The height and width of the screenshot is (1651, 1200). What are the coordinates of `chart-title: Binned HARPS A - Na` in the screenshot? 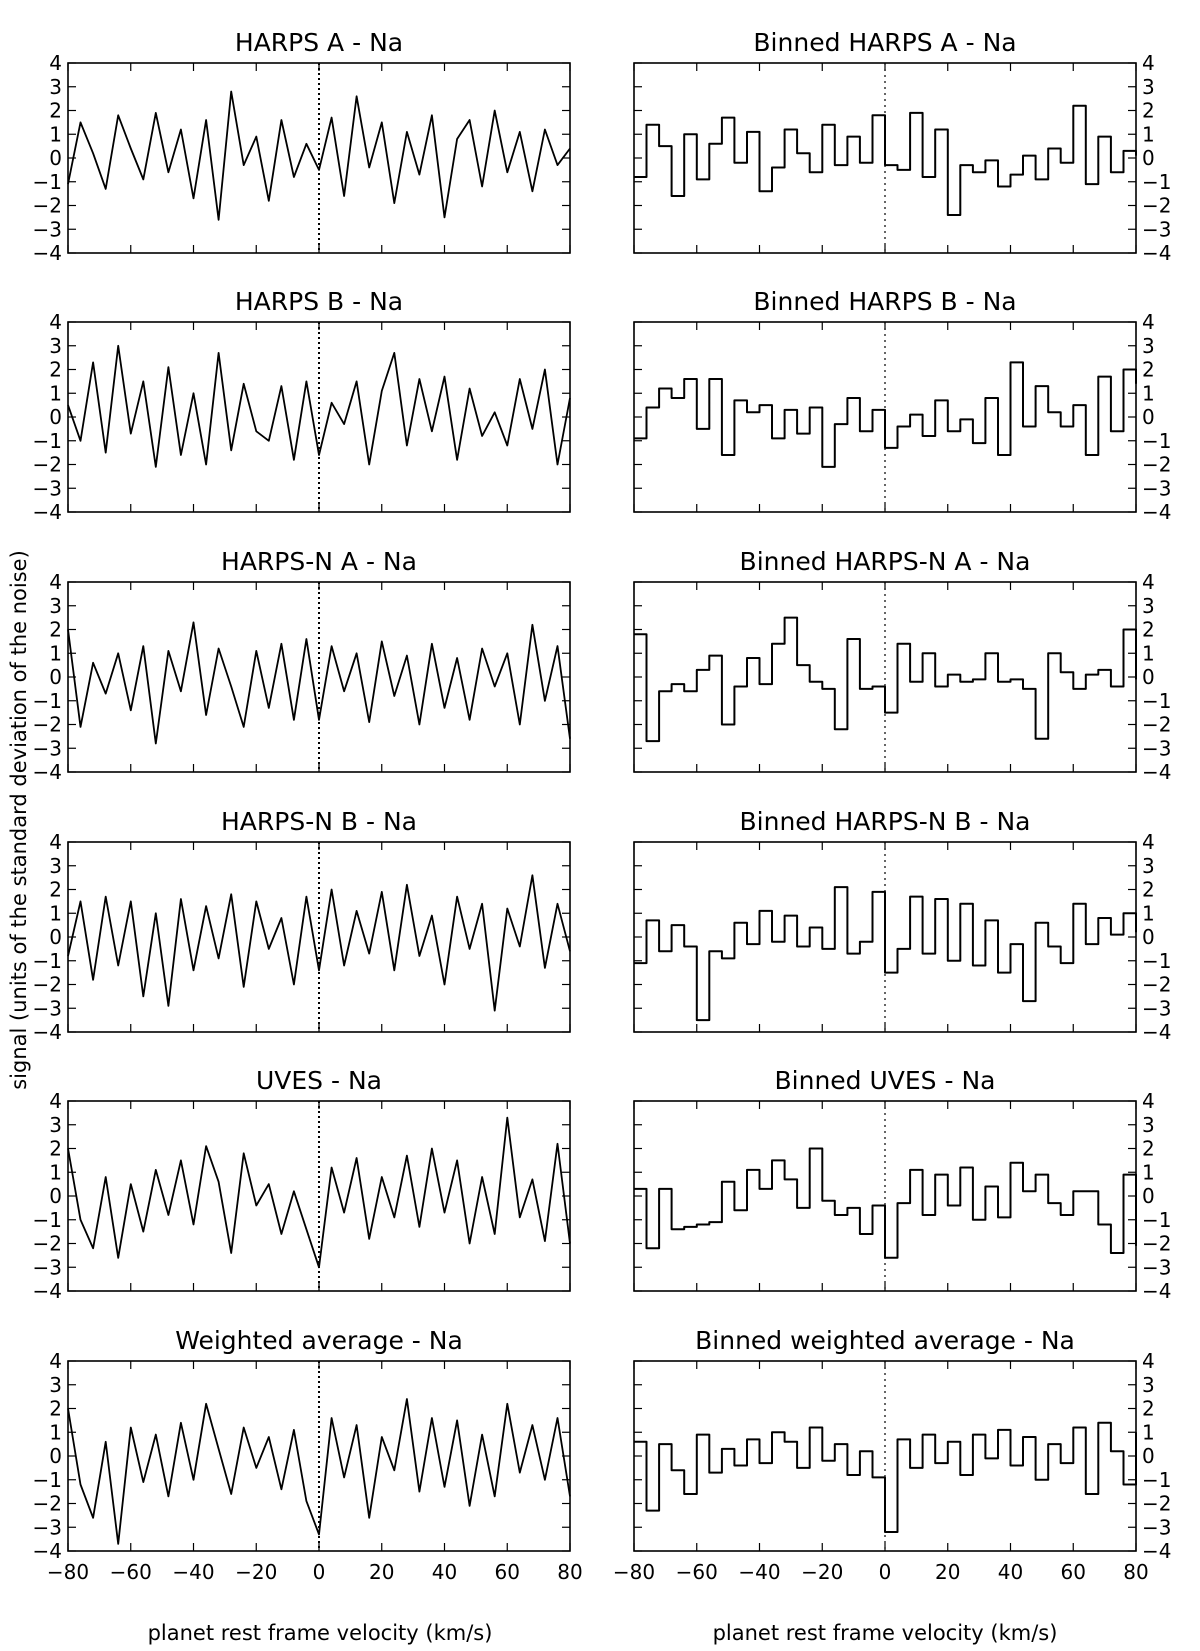 It's located at (884, 42).